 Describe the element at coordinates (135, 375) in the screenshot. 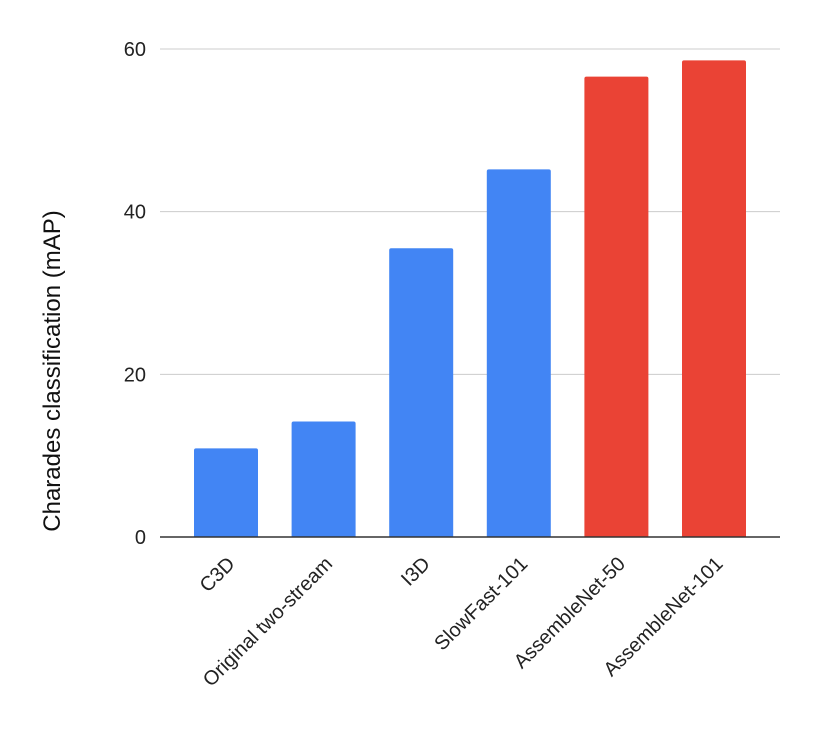

I see `y-tick-label: 20` at that location.